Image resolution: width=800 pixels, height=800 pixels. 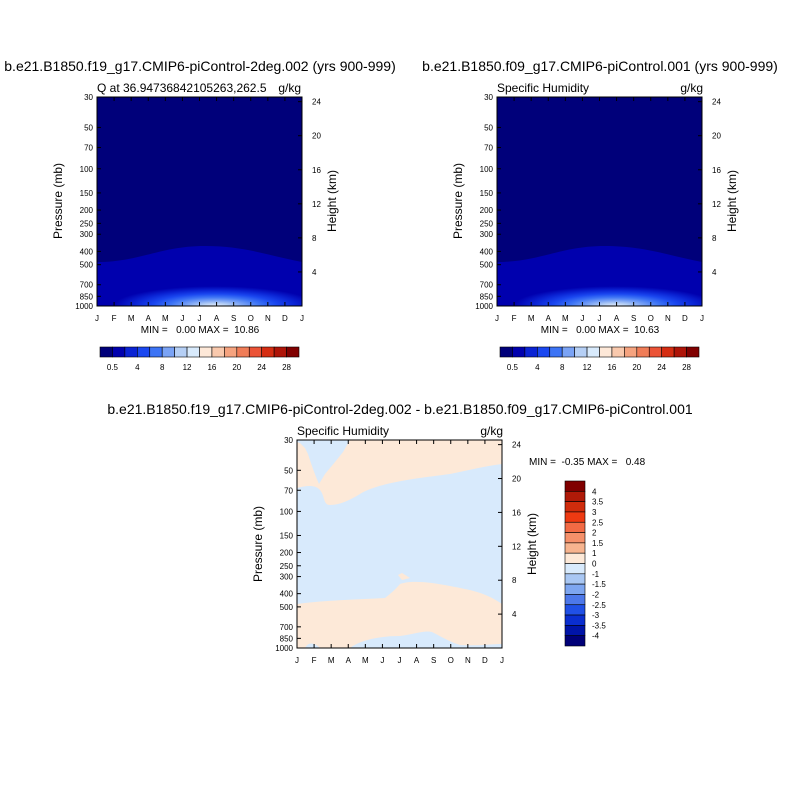 I want to click on panel-1-ylabel-right: Height (km), so click(x=332, y=201).